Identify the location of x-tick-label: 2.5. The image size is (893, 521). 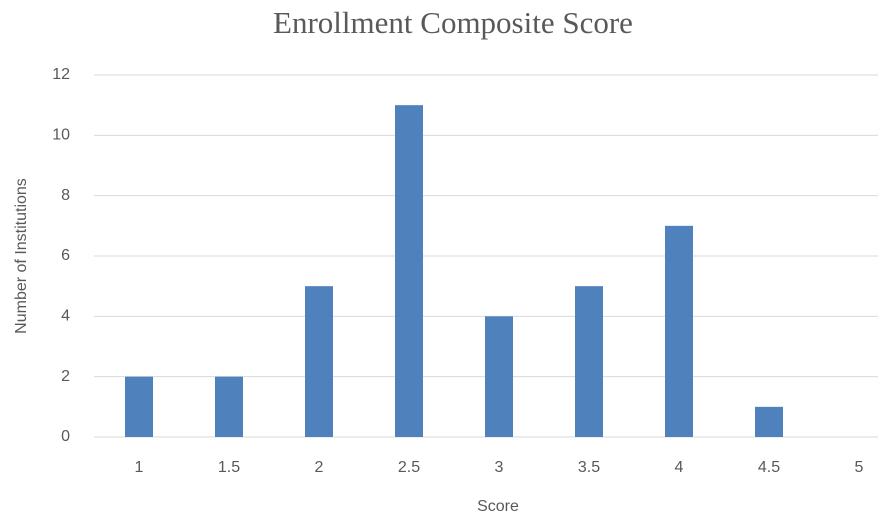
(409, 467).